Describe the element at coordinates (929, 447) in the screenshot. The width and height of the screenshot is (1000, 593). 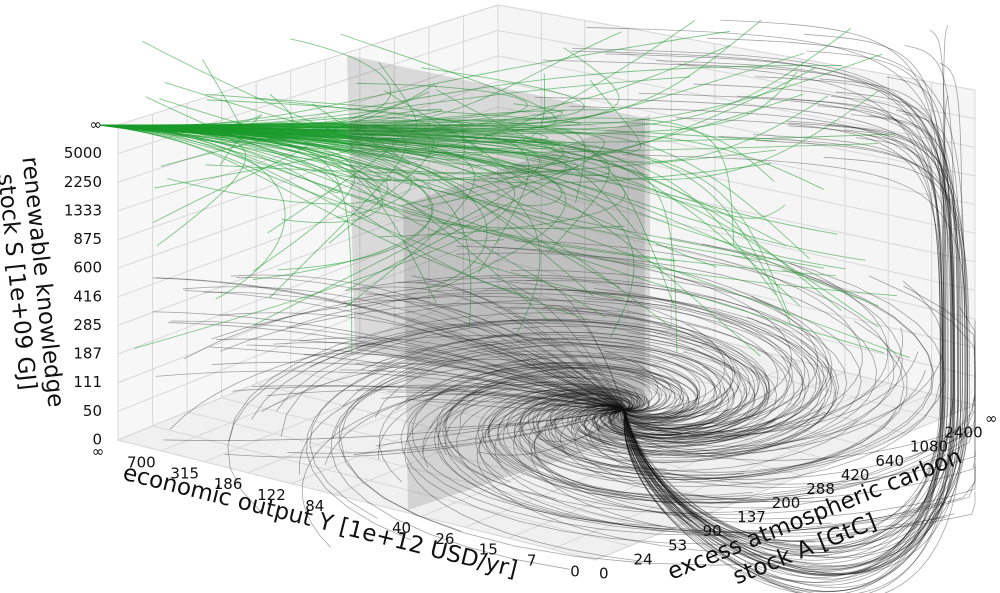
I see `y-tick-label: 1080` at that location.